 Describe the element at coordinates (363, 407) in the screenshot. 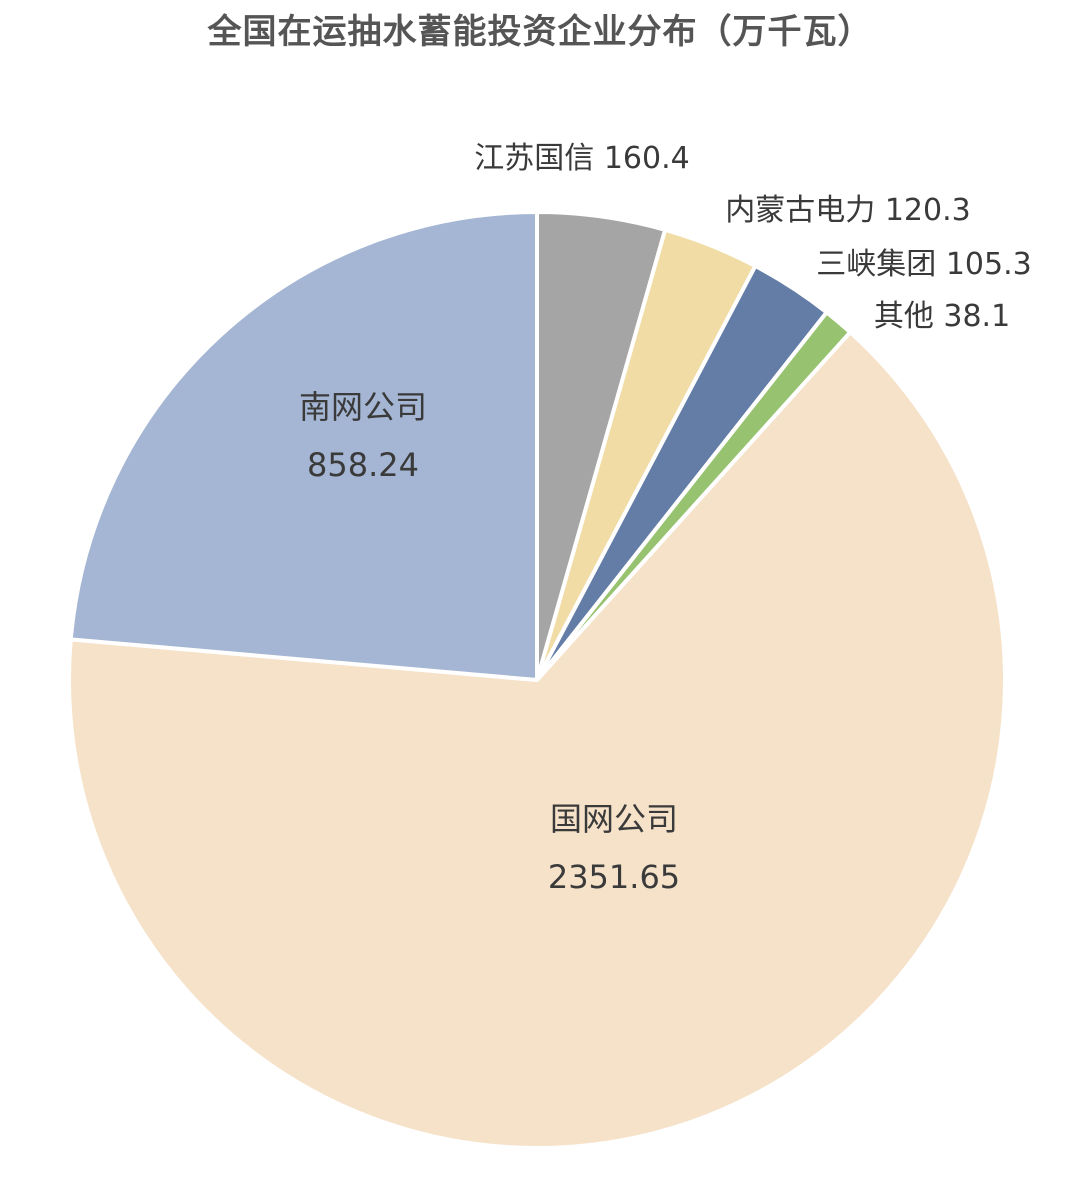

I see `slice-label-name-2: 南网公司` at that location.